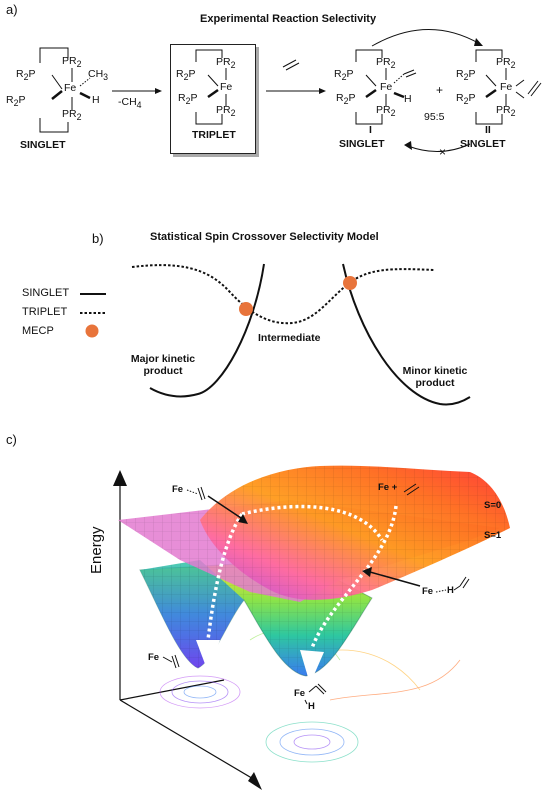  What do you see at coordinates (344, 75) in the screenshot?
I see `product-i-ligand-left-top: R2P` at bounding box center [344, 75].